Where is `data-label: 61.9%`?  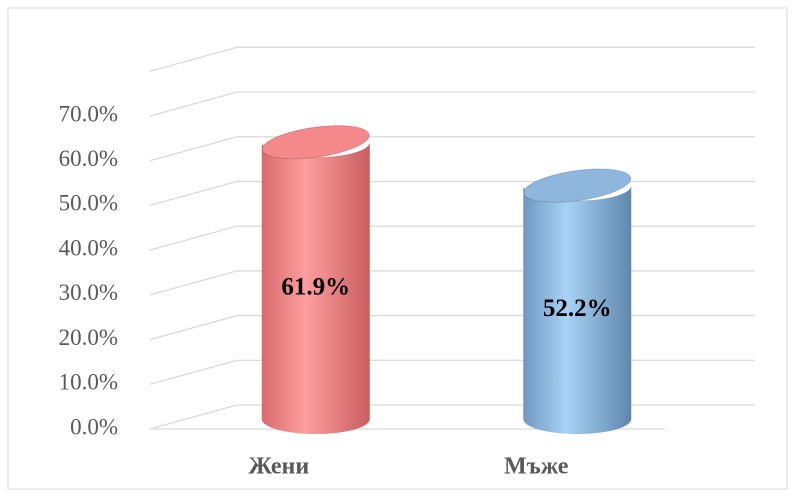
data-label: 61.9% is located at coordinates (315, 286).